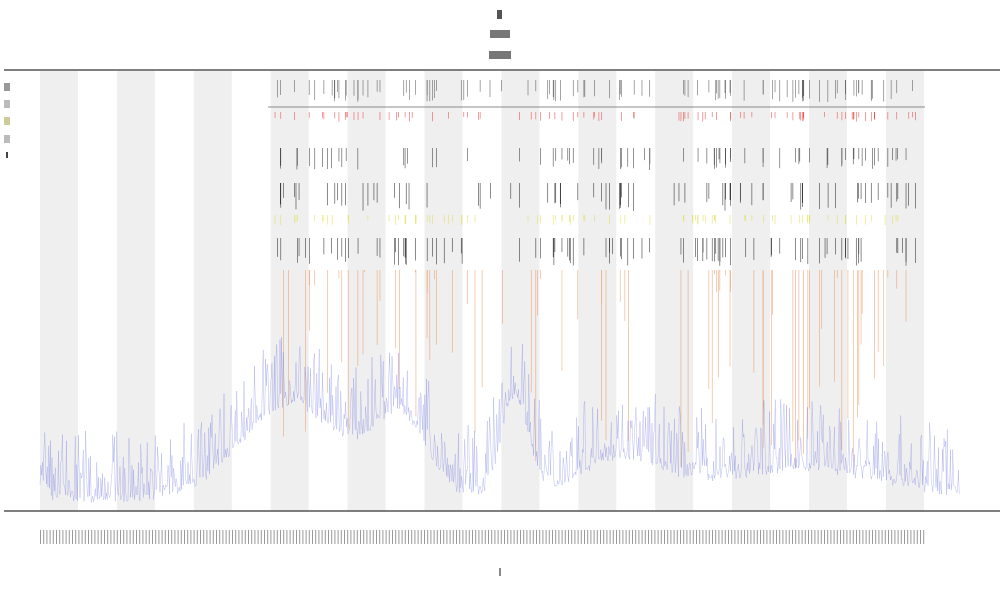  I want to click on x-axis-glyph, so click(500, 572).